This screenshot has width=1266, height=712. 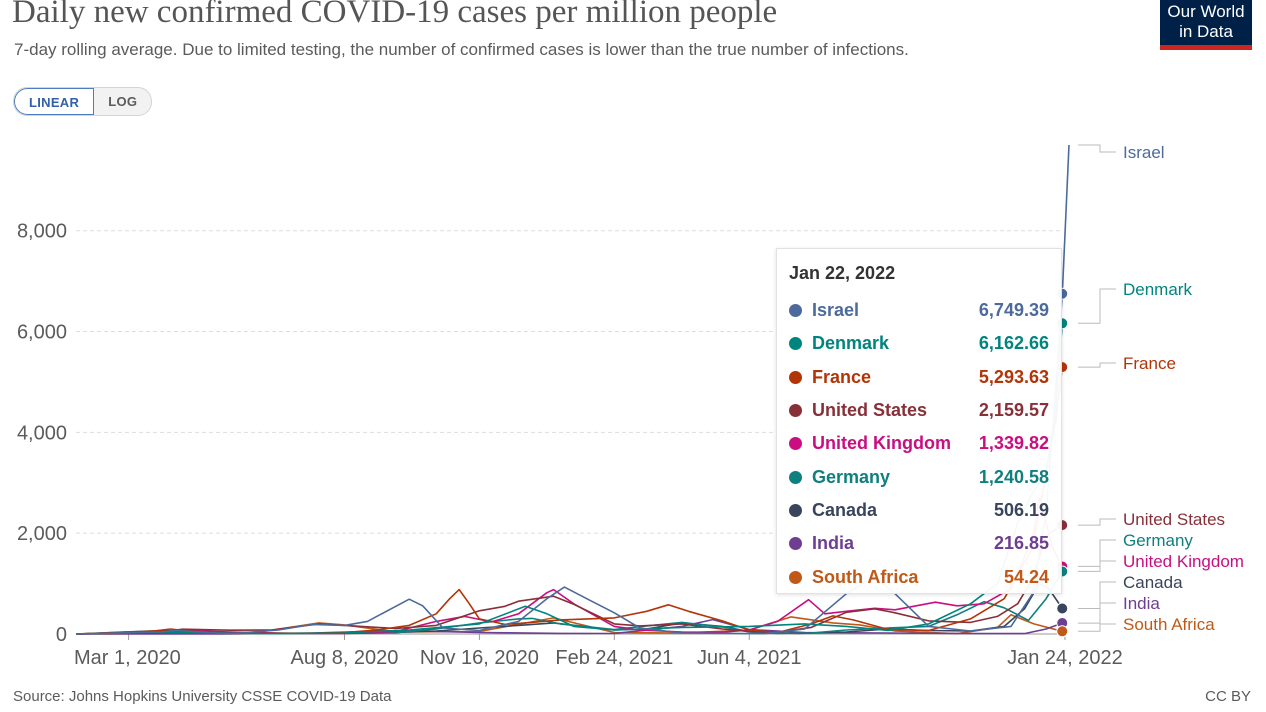 I want to click on tooltip-row: United Kingdom 1,339.82, so click(x=919, y=443).